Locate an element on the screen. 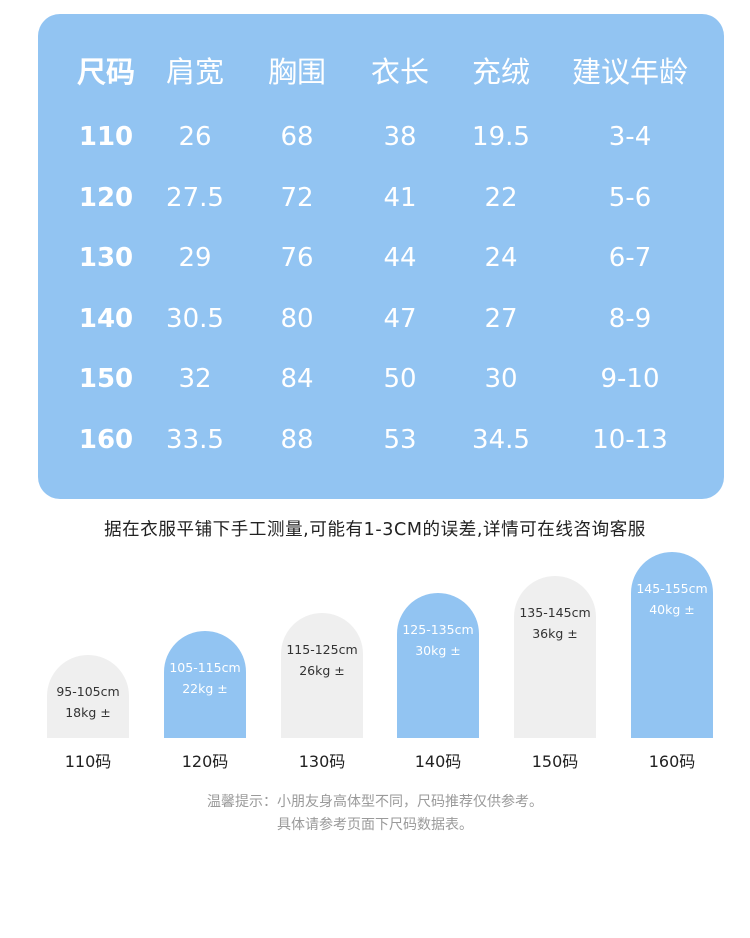 This screenshot has height=938, width=750. table-cell: 50 is located at coordinates (400, 379).